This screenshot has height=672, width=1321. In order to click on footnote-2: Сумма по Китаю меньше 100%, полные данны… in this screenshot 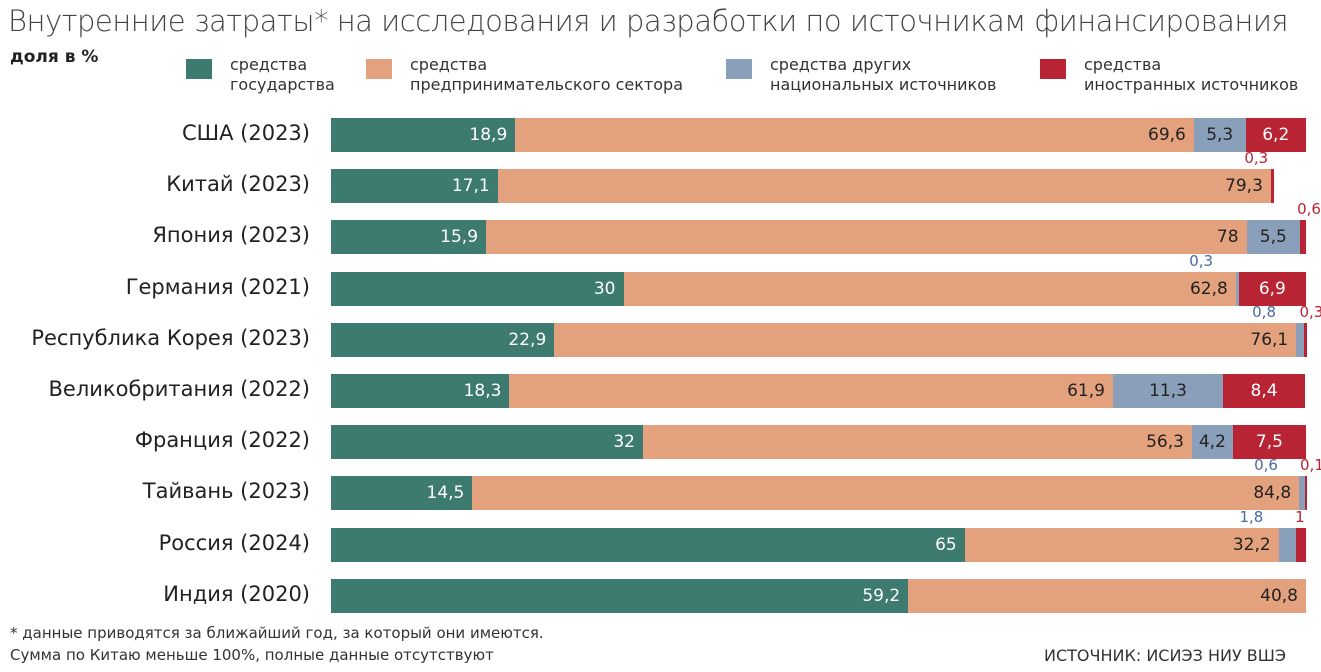, I will do `click(252, 655)`.